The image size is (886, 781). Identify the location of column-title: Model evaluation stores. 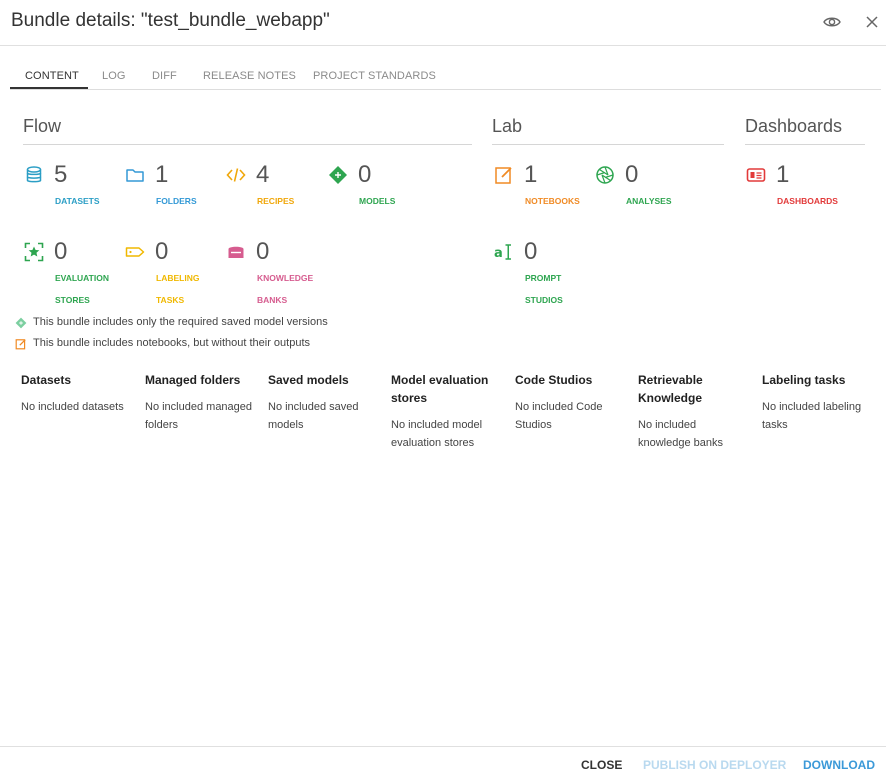
(440, 389).